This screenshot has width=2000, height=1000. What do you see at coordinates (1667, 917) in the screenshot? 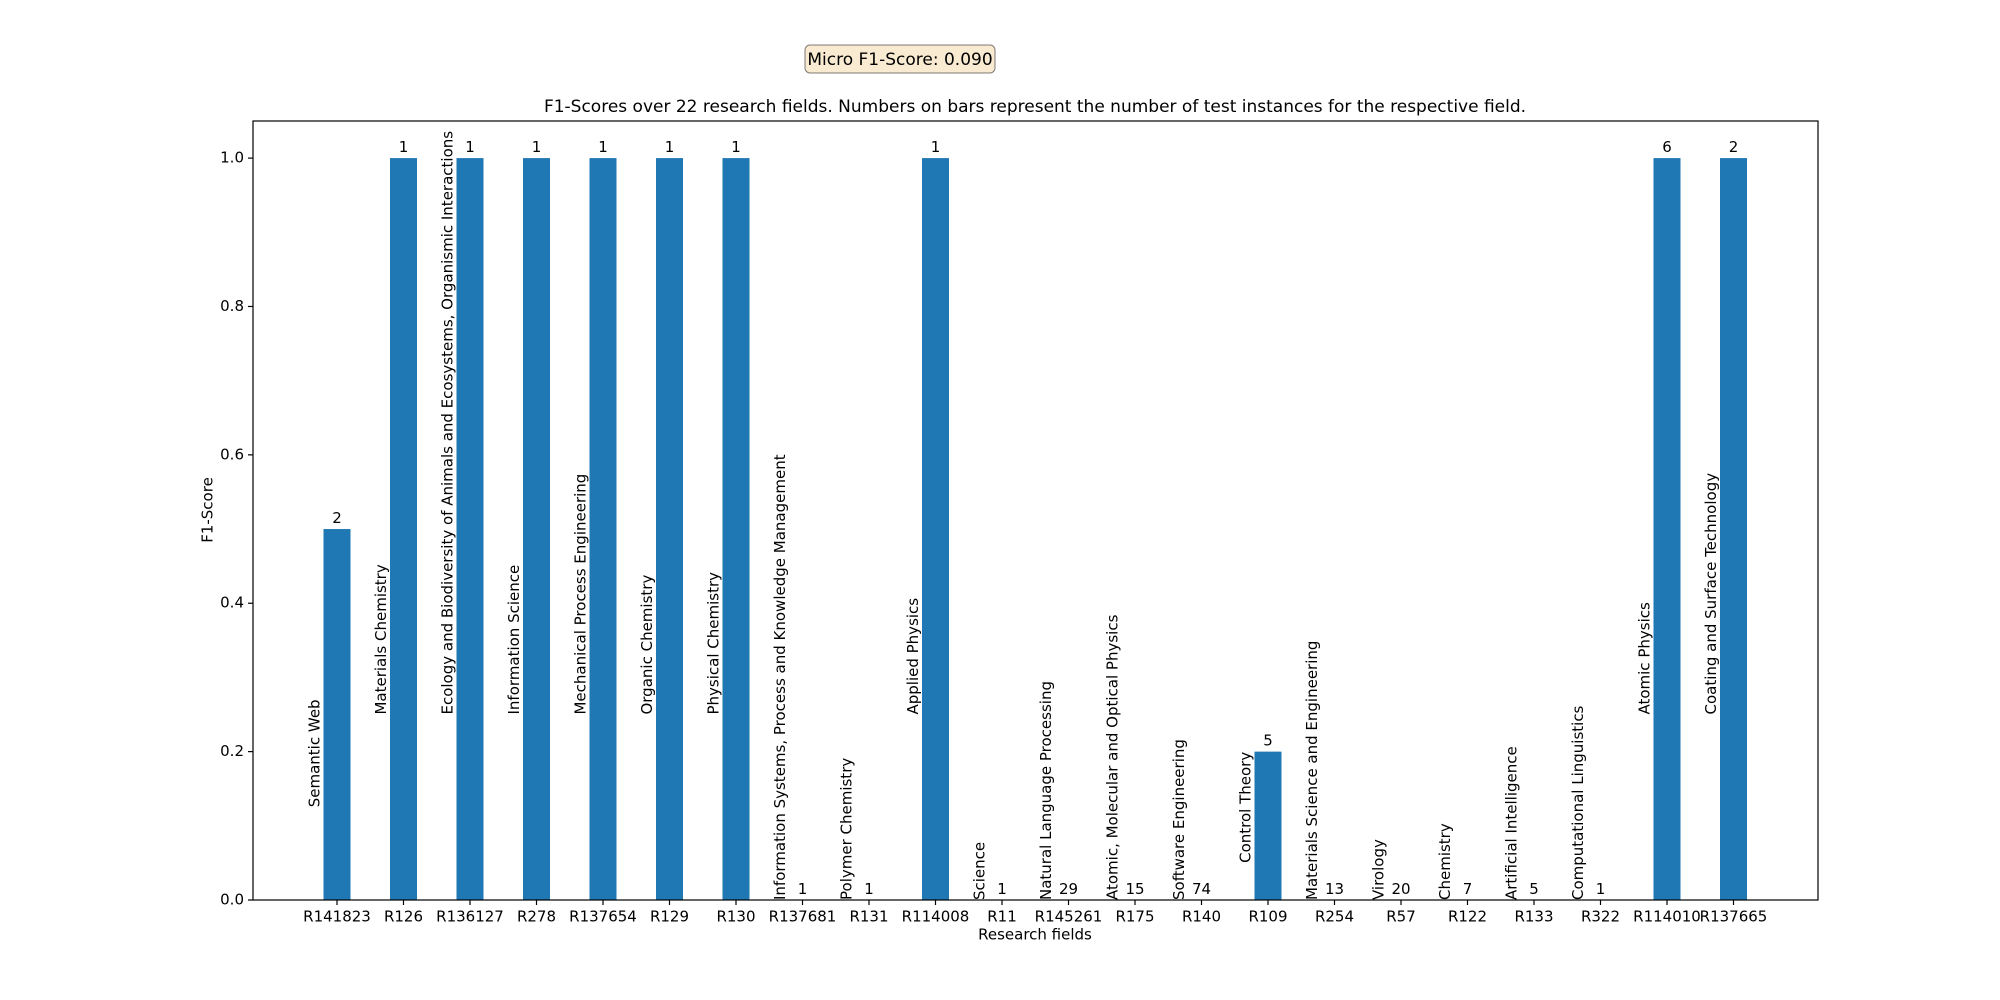
I see `x-tick-label: R114010` at bounding box center [1667, 917].